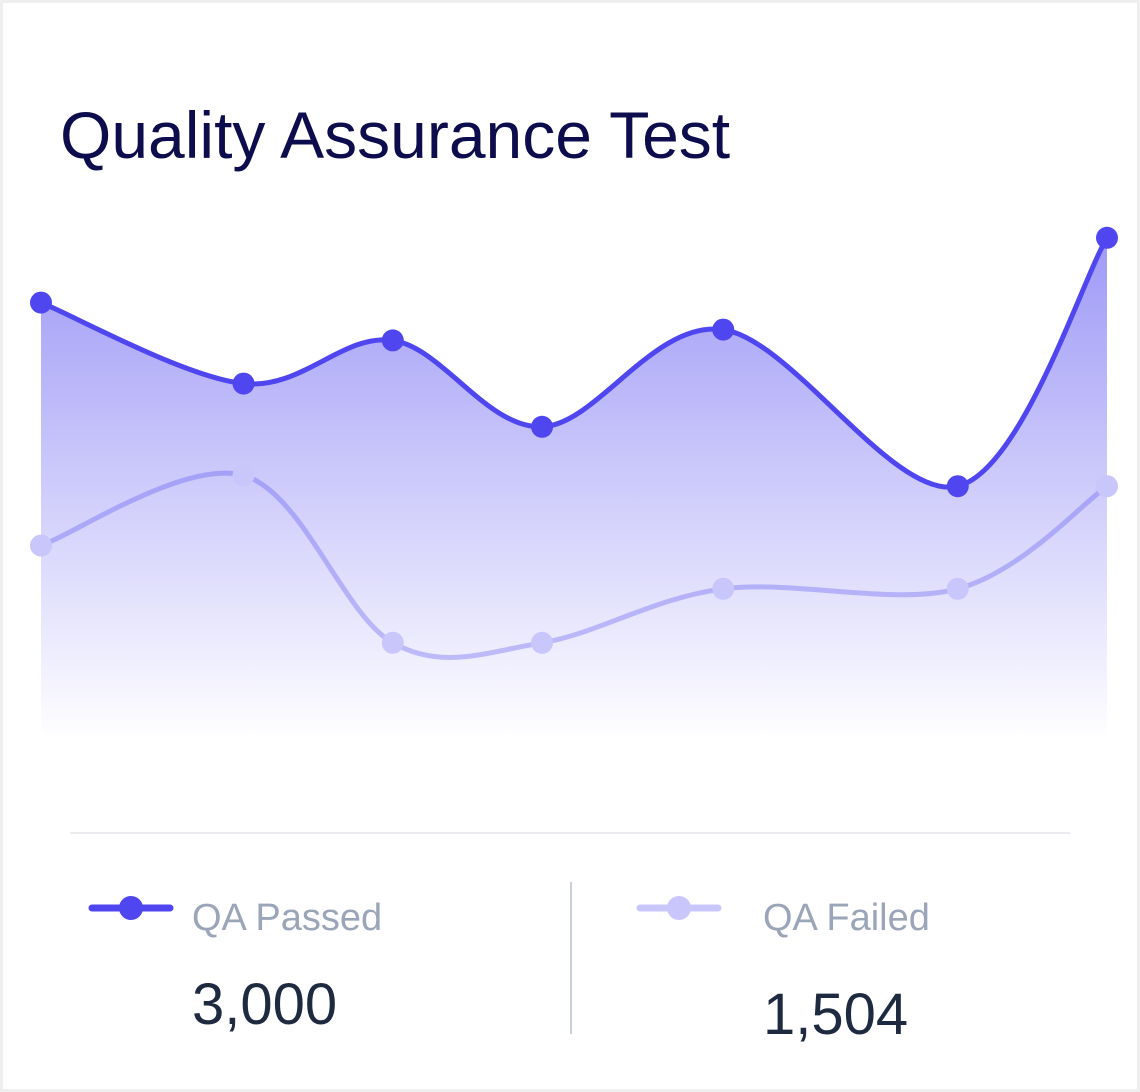 The width and height of the screenshot is (1140, 1092). I want to click on legend-label: QA Passed, so click(287, 918).